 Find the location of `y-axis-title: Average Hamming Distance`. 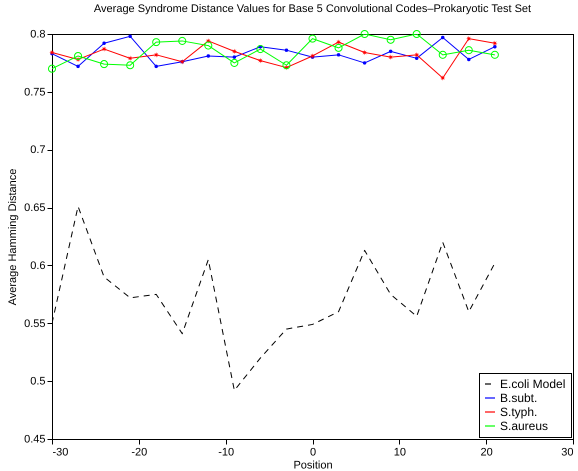

y-axis-title: Average Hamming Distance is located at coordinates (13, 237).